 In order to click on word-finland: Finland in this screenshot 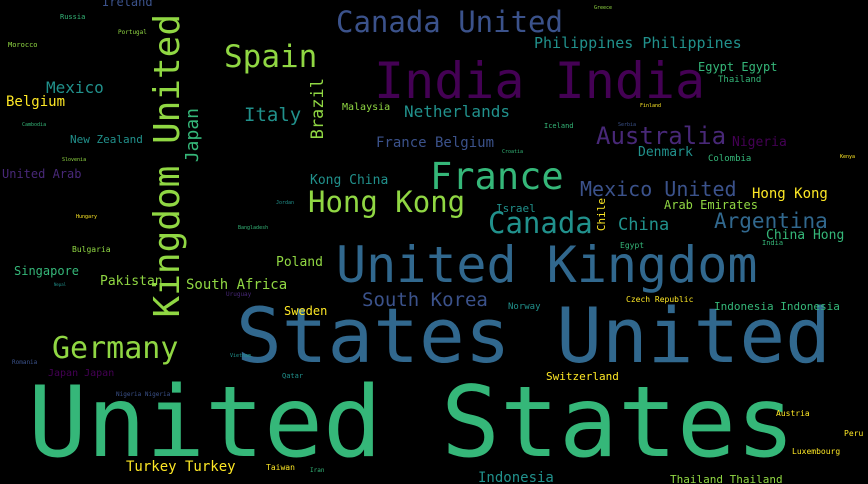, I will do `click(651, 106)`.